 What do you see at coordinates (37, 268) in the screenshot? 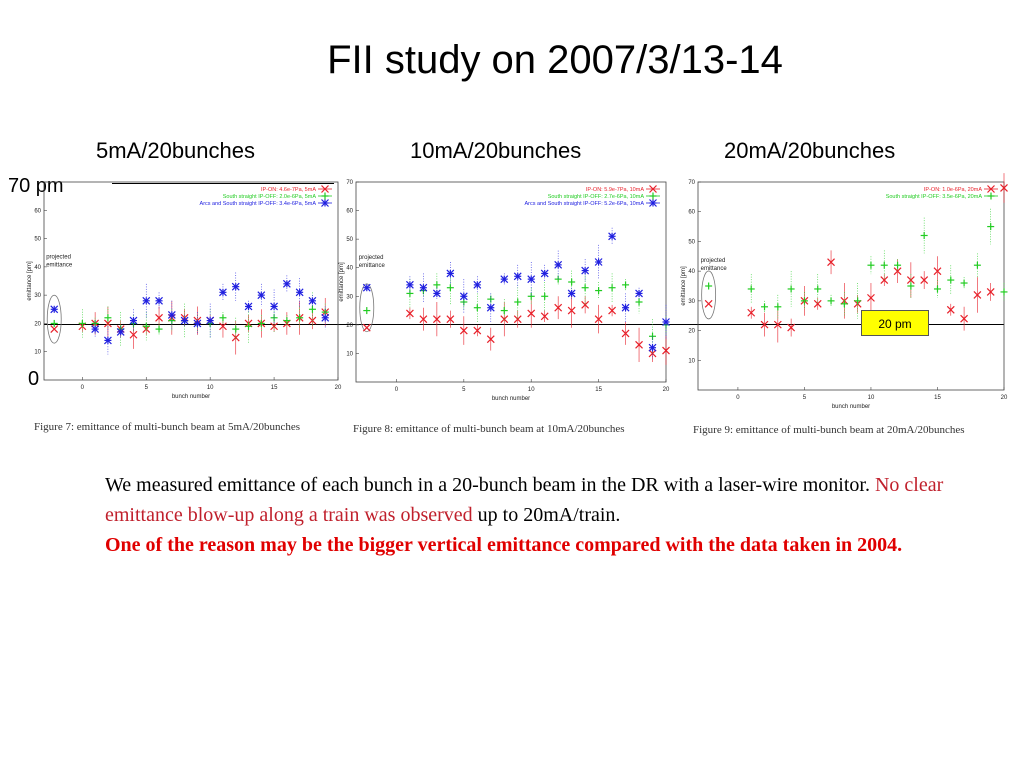
I see `y-tick-label: 40` at bounding box center [37, 268].